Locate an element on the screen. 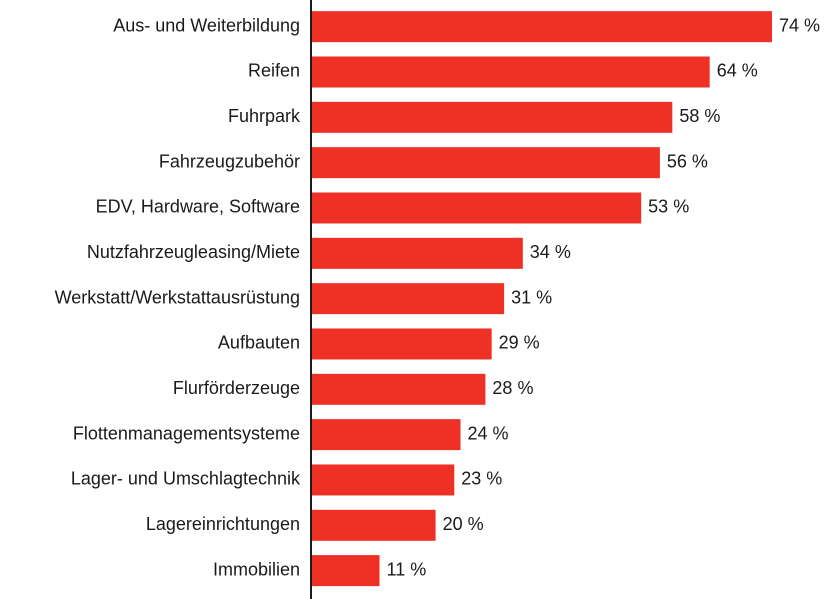  value-label: 31 % is located at coordinates (531, 297).